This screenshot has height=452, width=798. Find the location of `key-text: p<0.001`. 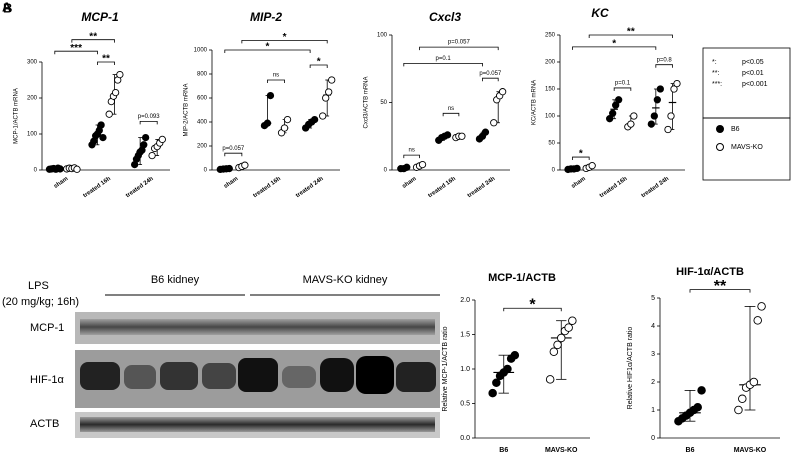

key-text: p<0.001 is located at coordinates (755, 84).